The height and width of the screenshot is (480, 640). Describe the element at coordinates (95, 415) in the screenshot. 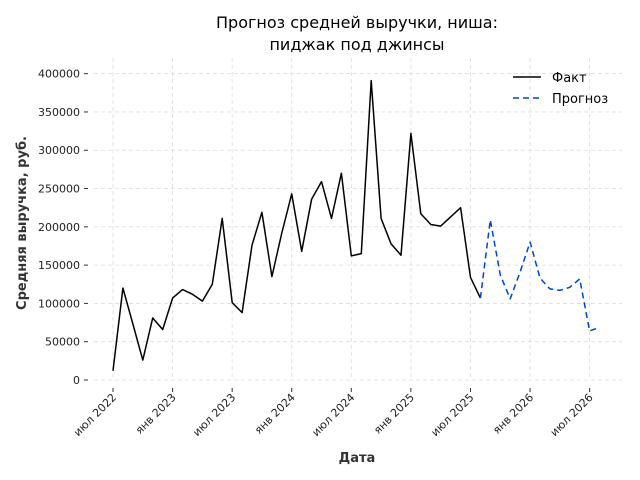

I see `x-tick-label: июл 2022` at that location.